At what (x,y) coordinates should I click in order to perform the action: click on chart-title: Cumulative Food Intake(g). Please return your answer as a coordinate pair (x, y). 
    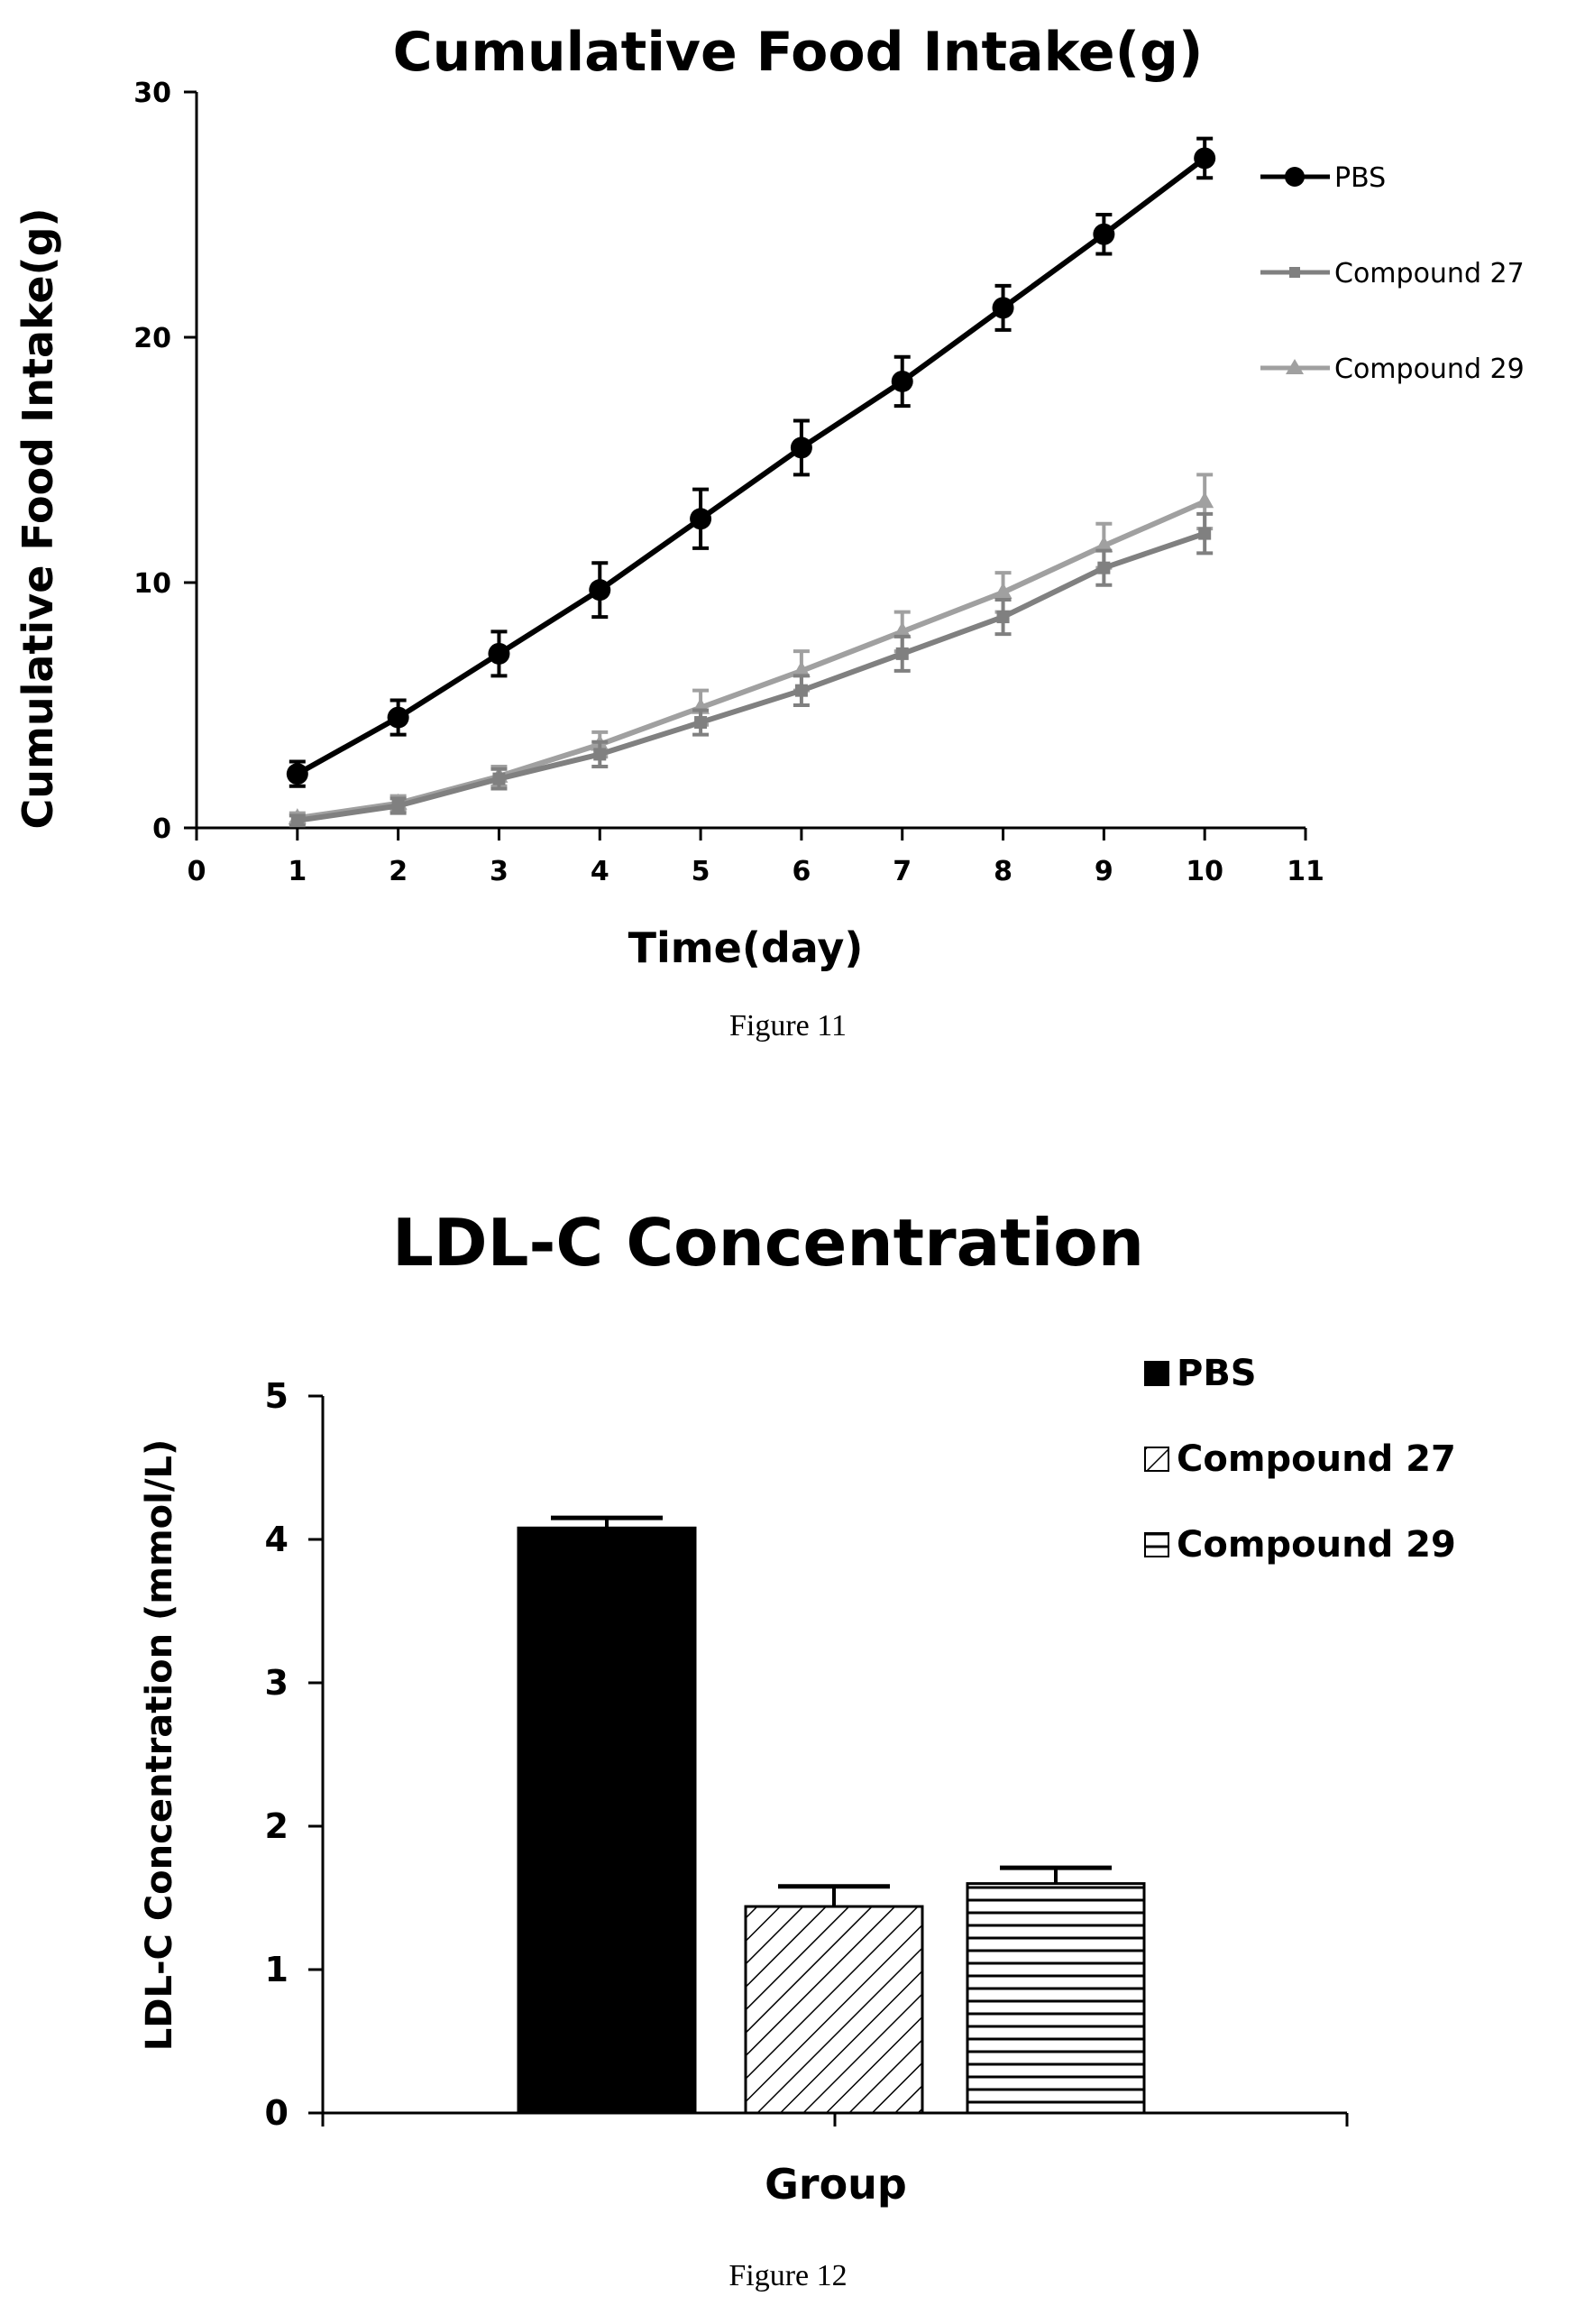
    Looking at the image, I should click on (798, 52).